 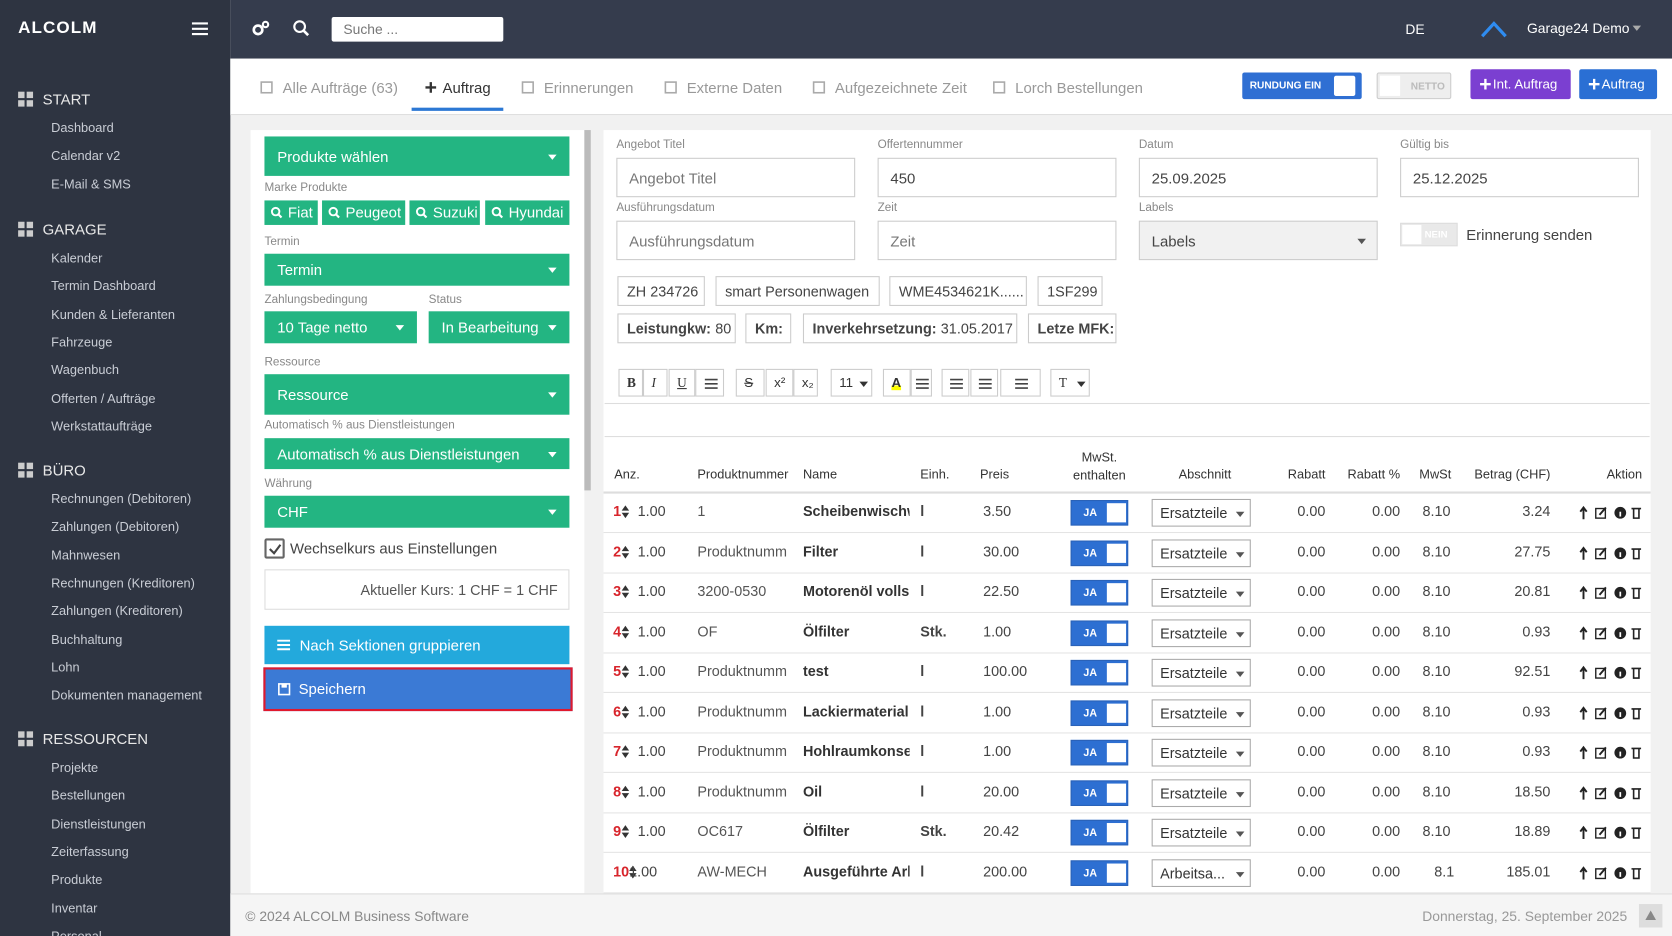 I want to click on nav-item: Rechnungen (Kreditoren), so click(x=123, y=583).